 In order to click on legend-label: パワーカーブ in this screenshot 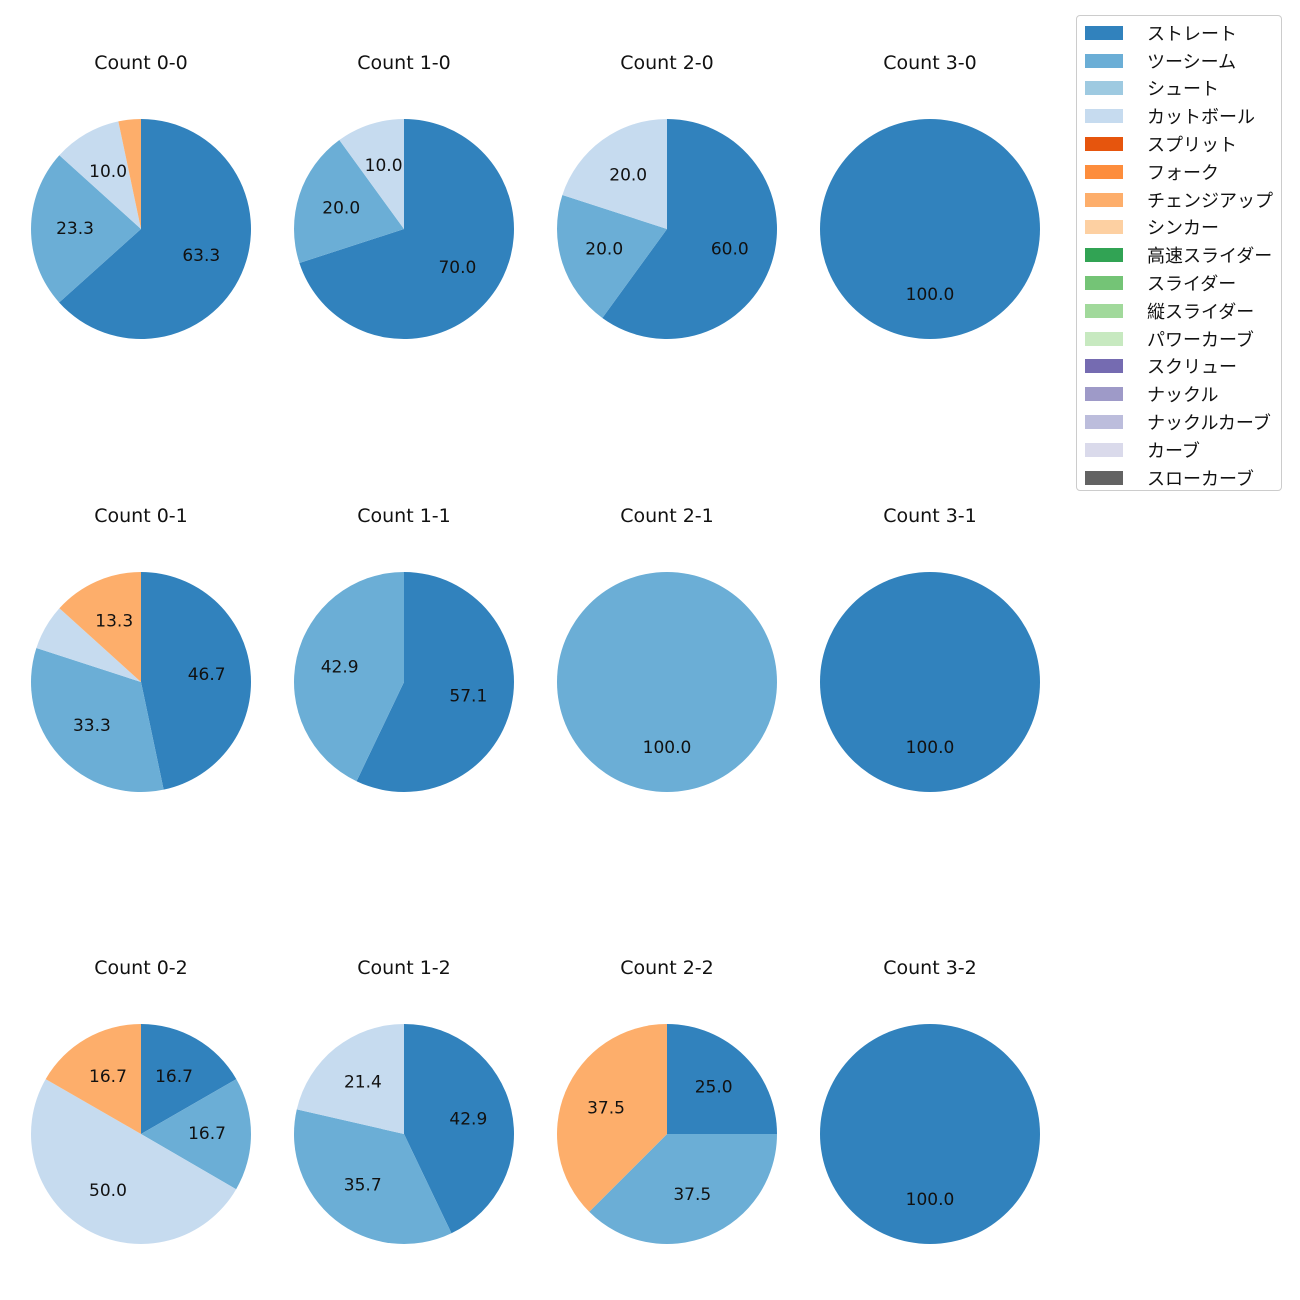, I will do `click(1200, 340)`.